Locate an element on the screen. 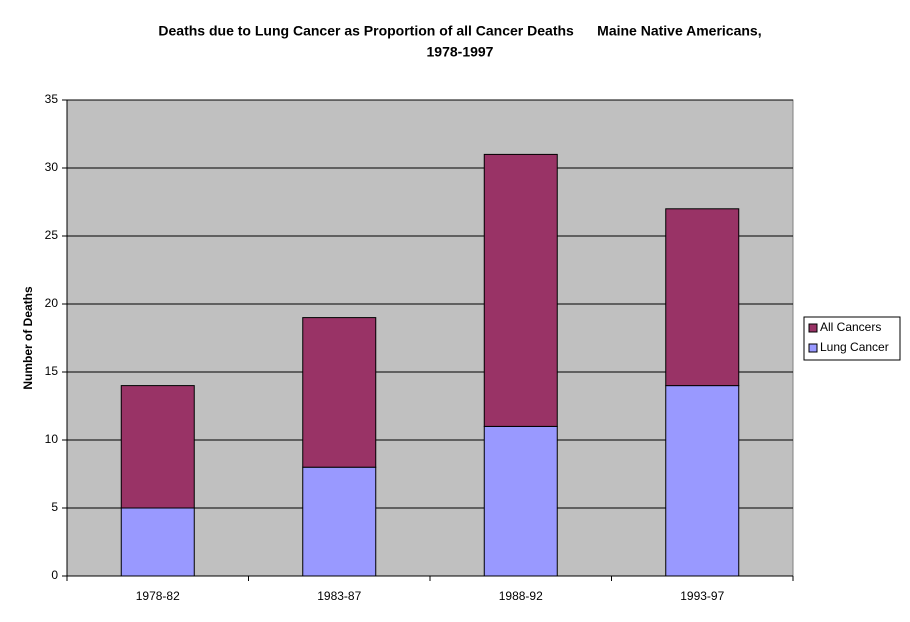 The image size is (910, 622). x-tick-label: 1988-92 is located at coordinates (521, 596).